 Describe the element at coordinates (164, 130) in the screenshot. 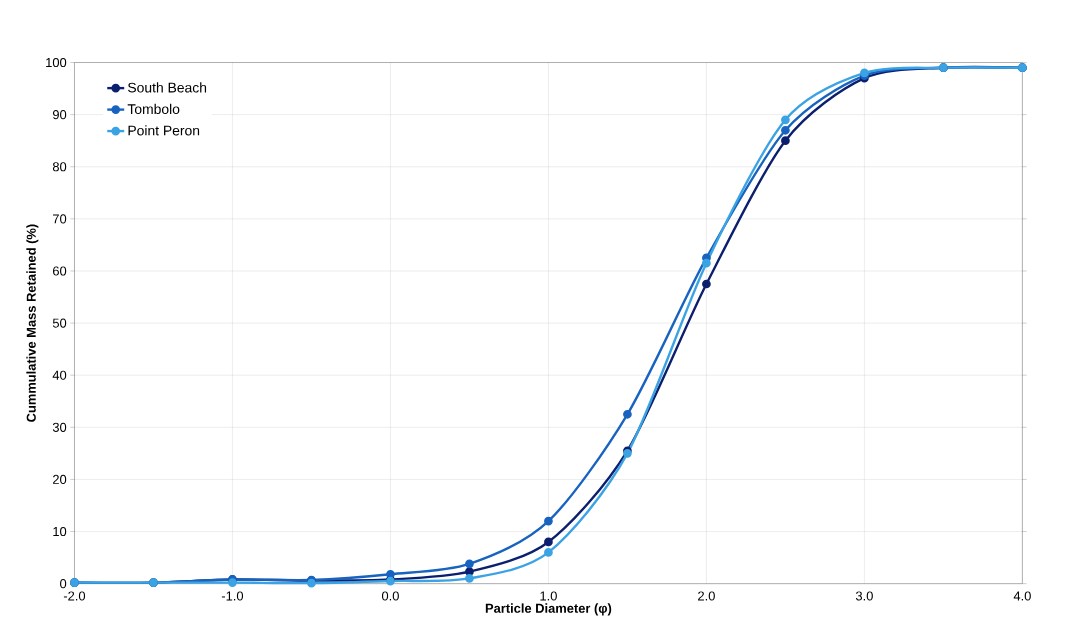

I see `legend-label: Point Peron` at that location.